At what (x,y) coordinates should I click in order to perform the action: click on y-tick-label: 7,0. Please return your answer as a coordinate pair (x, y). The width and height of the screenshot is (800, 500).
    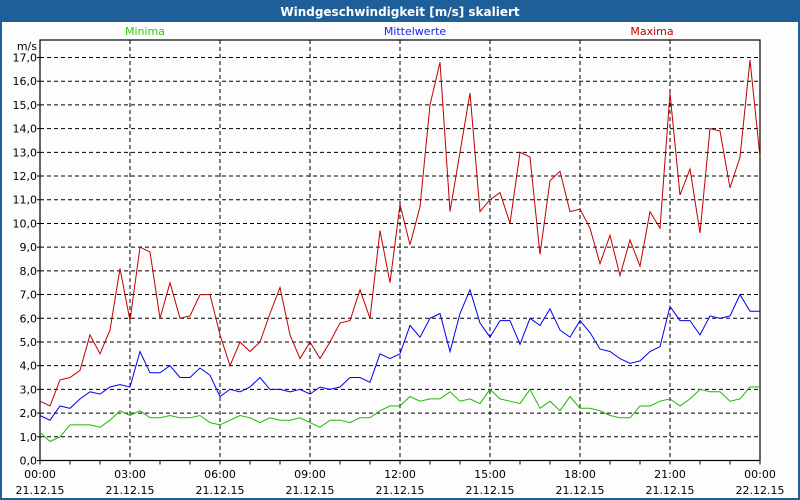
    Looking at the image, I should click on (29, 295).